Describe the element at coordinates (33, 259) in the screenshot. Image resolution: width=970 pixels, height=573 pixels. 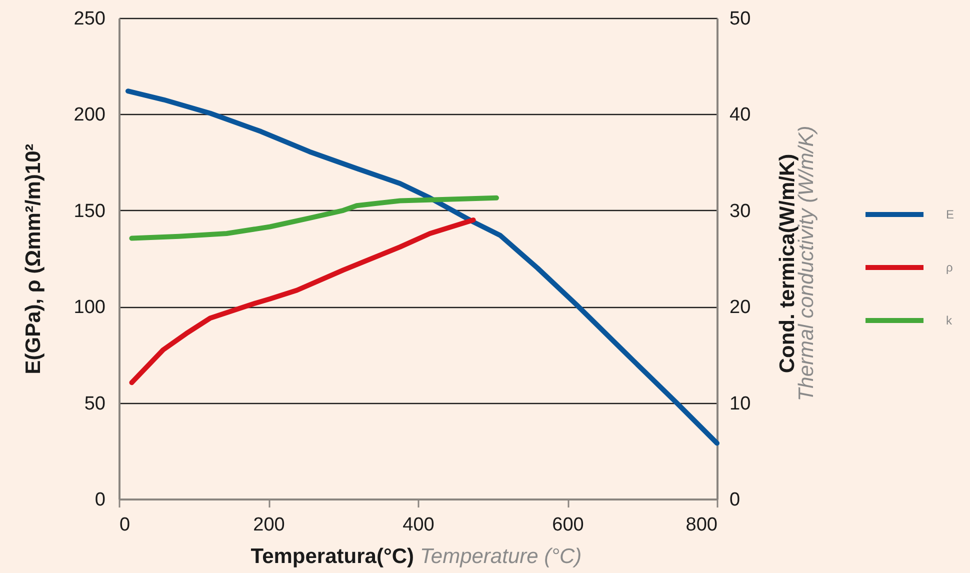
I see `y-axis-title: E(GPa), ρ (Ωmm²/m)10²` at that location.